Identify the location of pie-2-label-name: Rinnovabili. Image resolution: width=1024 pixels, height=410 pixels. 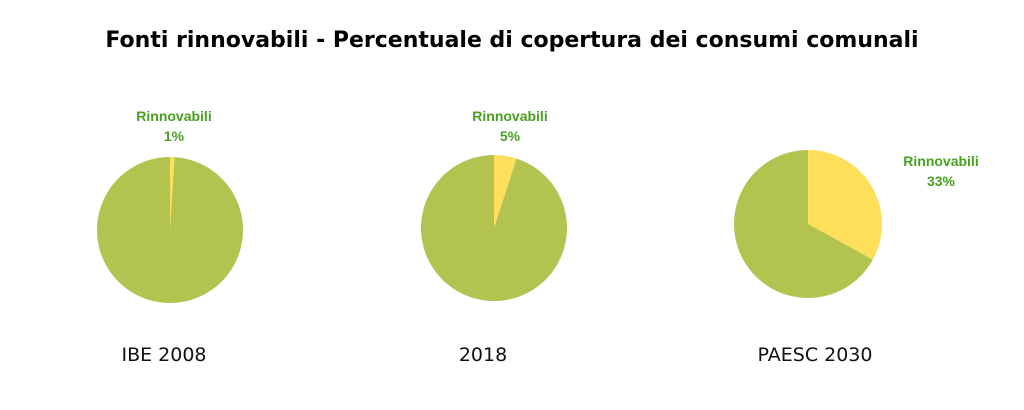
(510, 116).